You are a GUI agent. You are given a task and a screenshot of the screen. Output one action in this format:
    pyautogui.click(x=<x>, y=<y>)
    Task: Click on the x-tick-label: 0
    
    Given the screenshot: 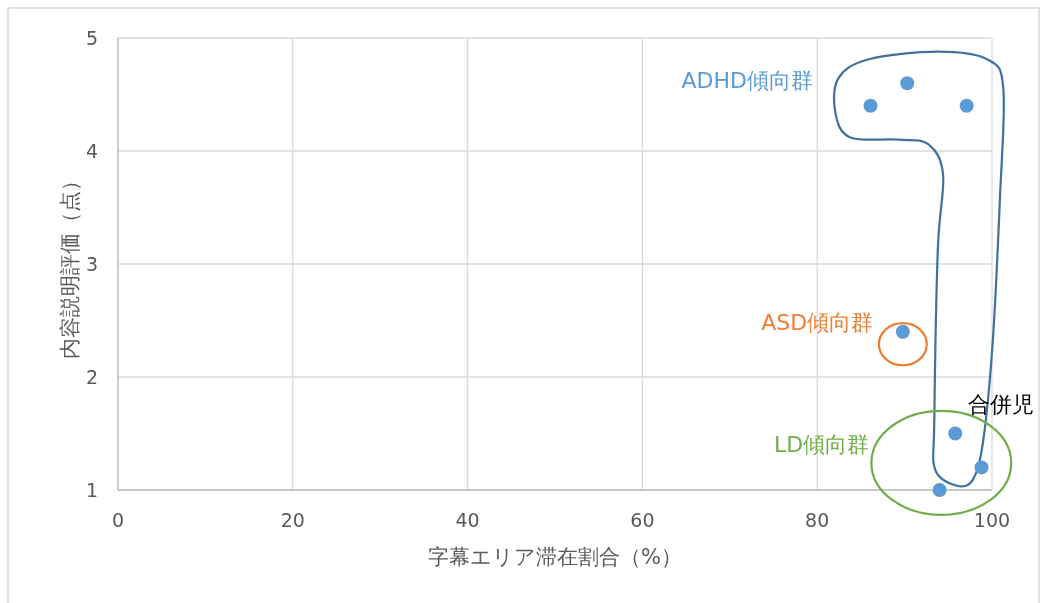 What is the action you would take?
    pyautogui.click(x=118, y=520)
    